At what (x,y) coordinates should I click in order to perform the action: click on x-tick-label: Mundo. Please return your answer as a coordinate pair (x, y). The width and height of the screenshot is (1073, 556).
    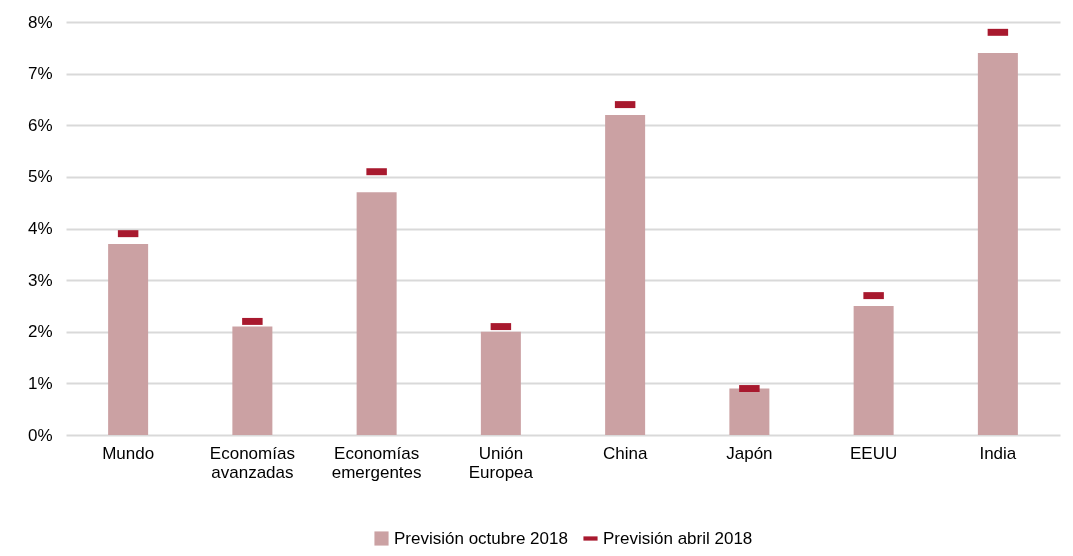
    Looking at the image, I should click on (128, 453).